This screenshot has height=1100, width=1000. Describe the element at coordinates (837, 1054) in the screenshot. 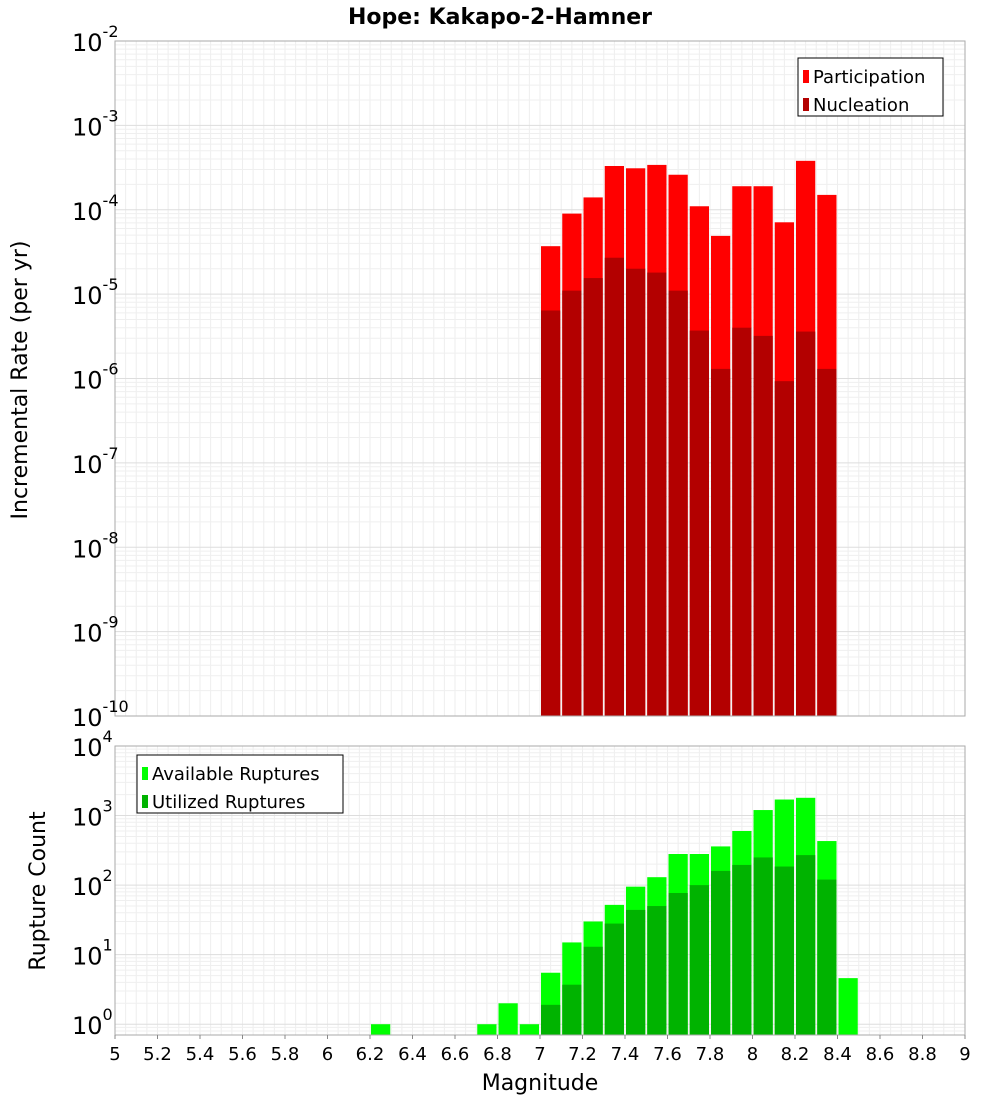

I see `x-tick-label: 8.4` at that location.